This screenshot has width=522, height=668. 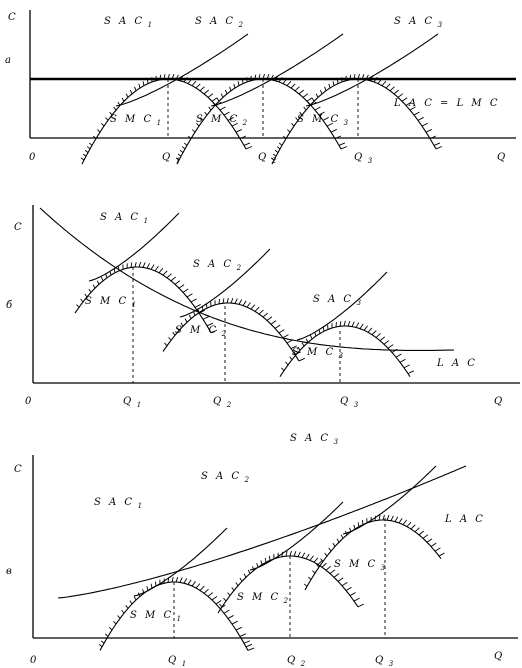 What do you see at coordinates (12, 17) in the screenshot?
I see `panel-a-cost-axis-label: C` at bounding box center [12, 17].